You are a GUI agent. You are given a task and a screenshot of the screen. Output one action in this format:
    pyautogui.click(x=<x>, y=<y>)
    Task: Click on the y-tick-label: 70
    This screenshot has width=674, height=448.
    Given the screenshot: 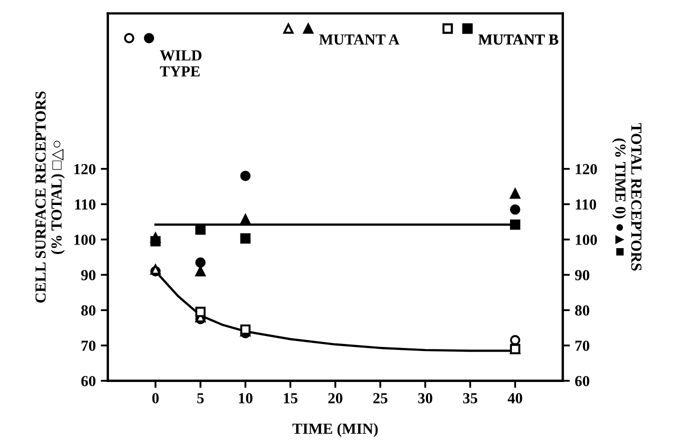 What is the action you would take?
    pyautogui.click(x=89, y=345)
    